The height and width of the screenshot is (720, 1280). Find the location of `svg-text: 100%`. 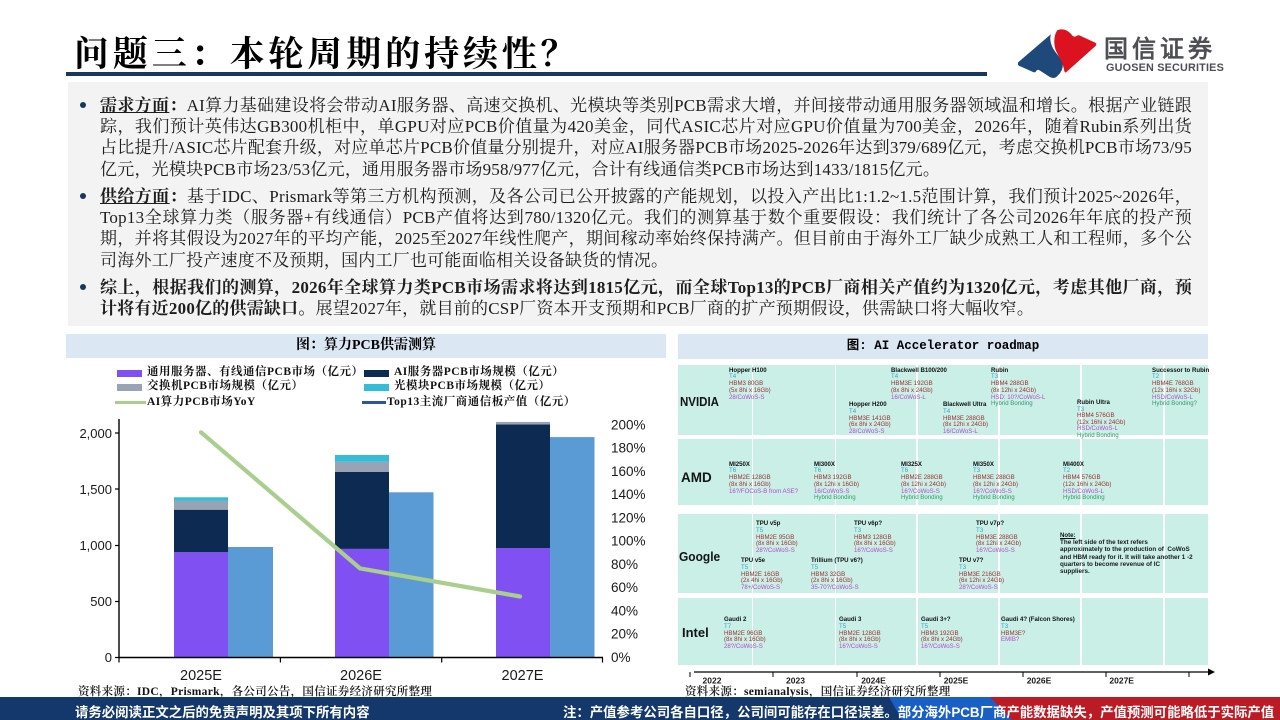

svg-text: 100% is located at coordinates (628, 541).